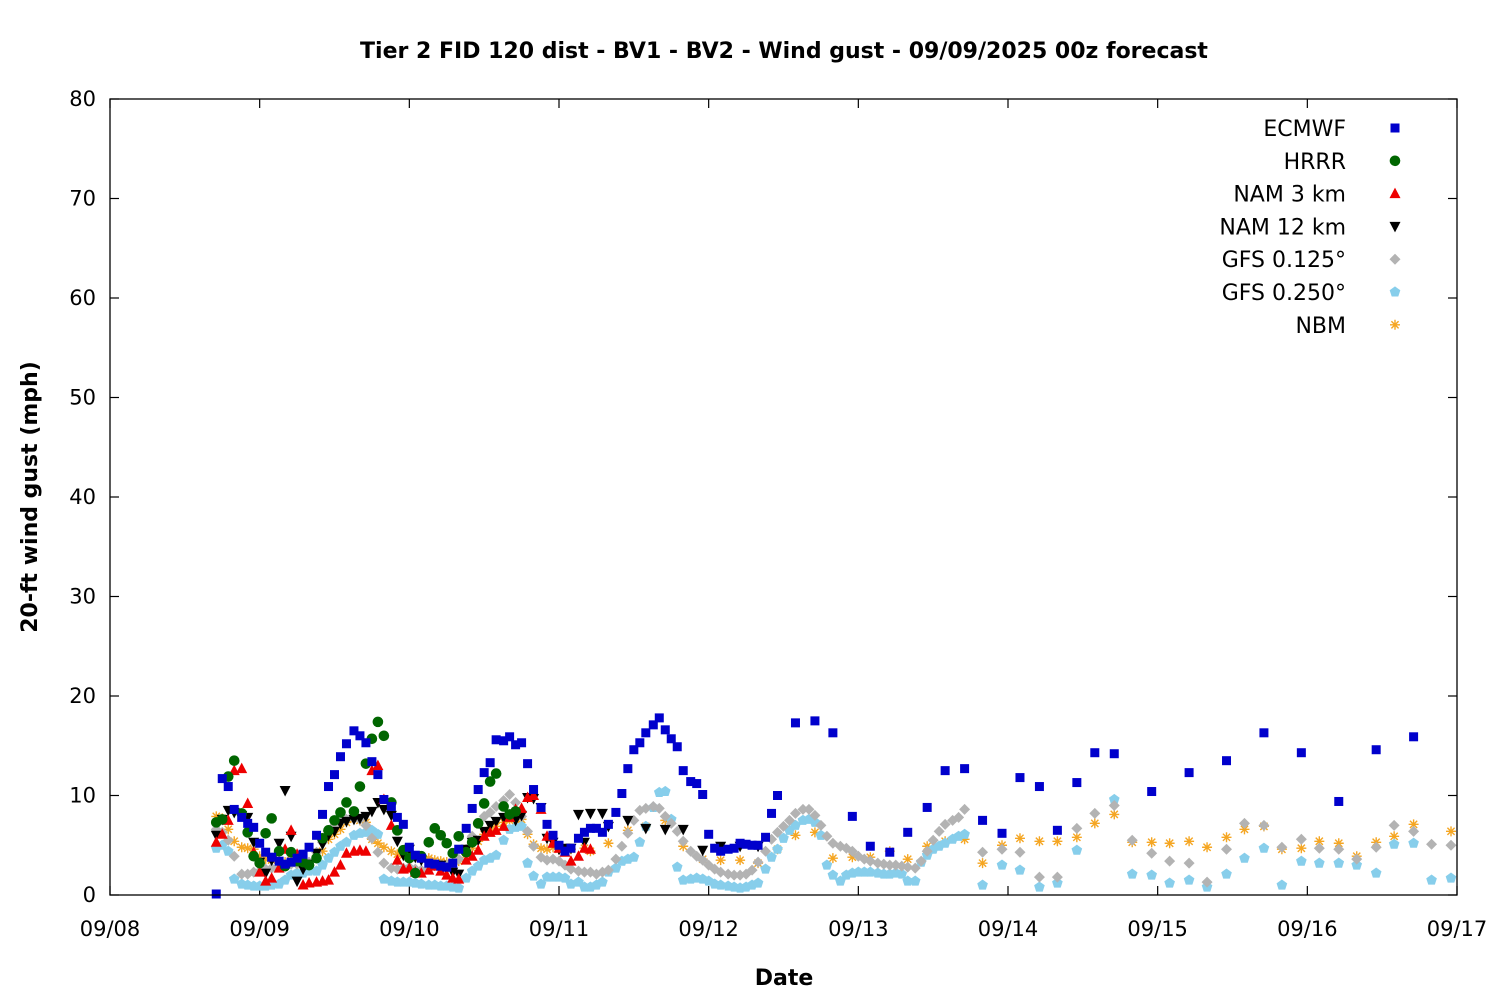 The width and height of the screenshot is (1500, 1000). What do you see at coordinates (82, 398) in the screenshot?
I see `y-tick-label: 50` at bounding box center [82, 398].